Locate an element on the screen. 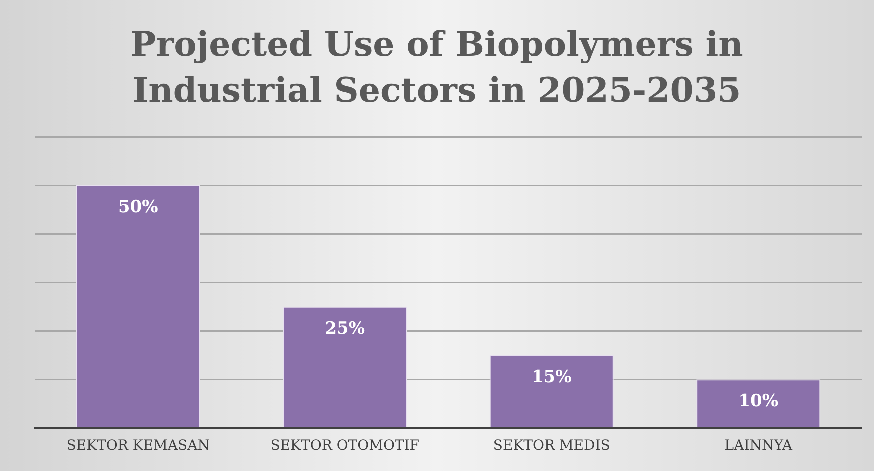 The image size is (874, 471). data-label: 50% is located at coordinates (138, 207).